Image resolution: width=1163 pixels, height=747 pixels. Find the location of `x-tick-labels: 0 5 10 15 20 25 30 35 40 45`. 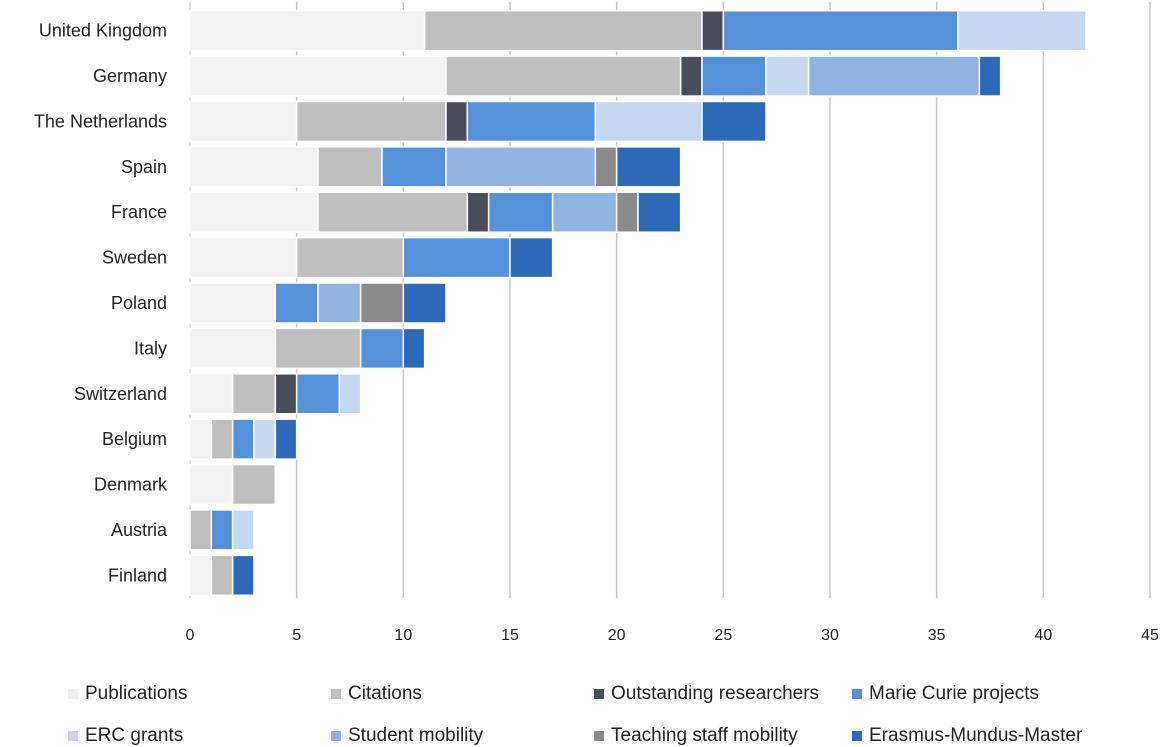

x-tick-labels: 0 5 10 15 20 25 30 35 40 45 is located at coordinates (672, 635).